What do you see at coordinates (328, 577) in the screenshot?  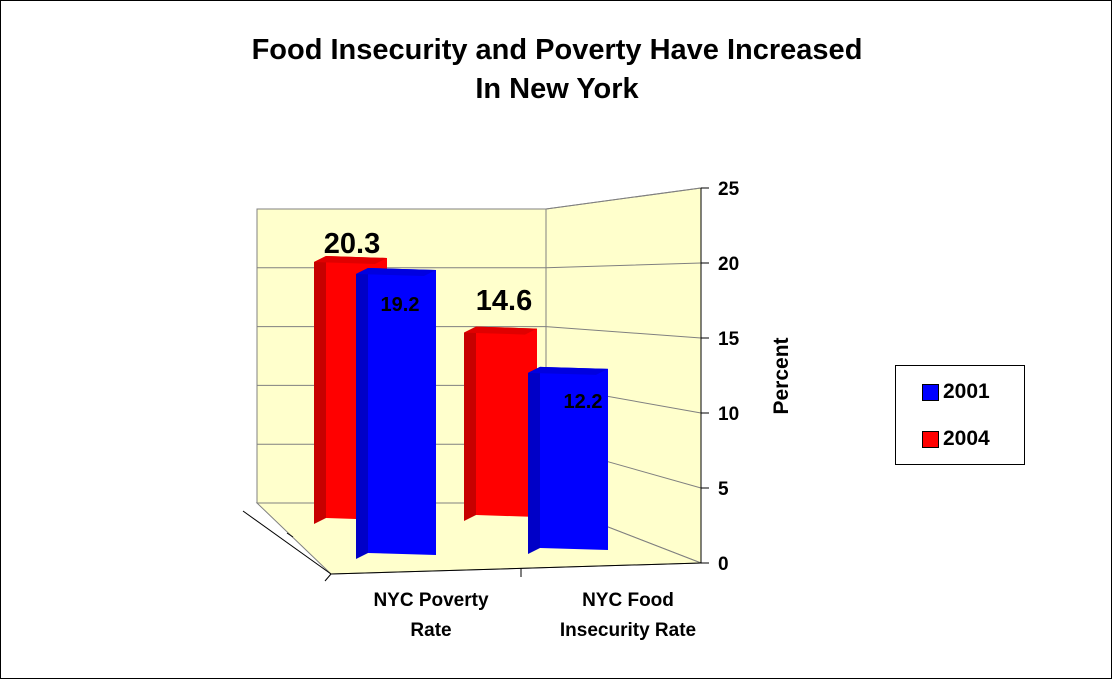 I see `x-tick-start` at bounding box center [328, 577].